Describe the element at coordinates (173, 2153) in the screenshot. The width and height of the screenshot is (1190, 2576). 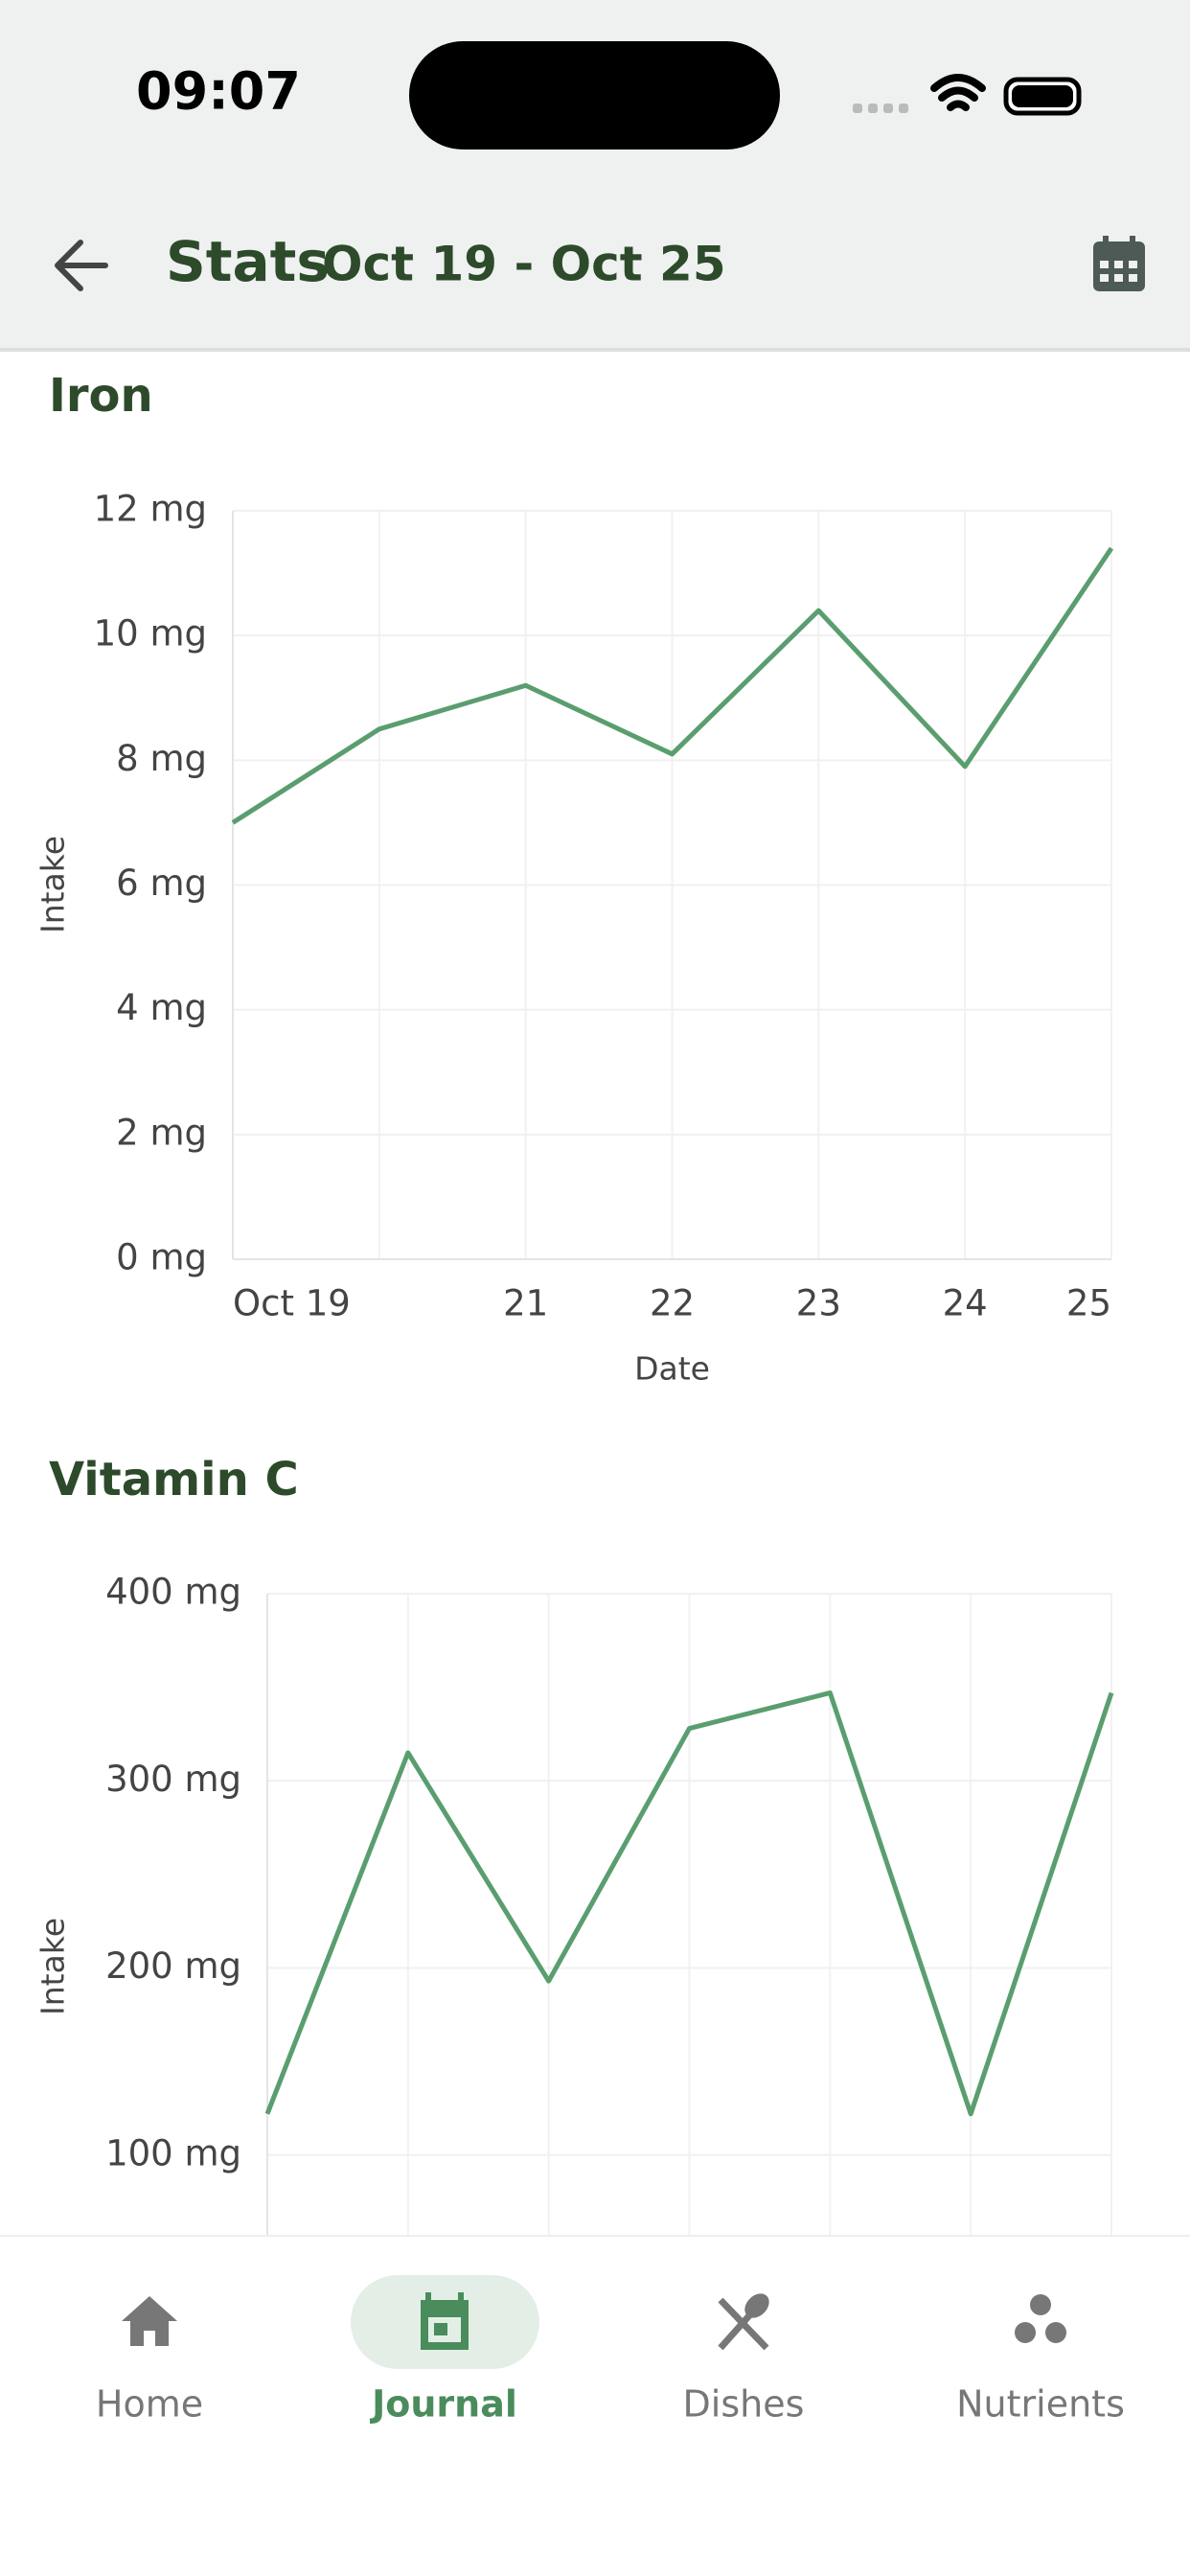
I see `y-tick-label: 100 mg` at that location.